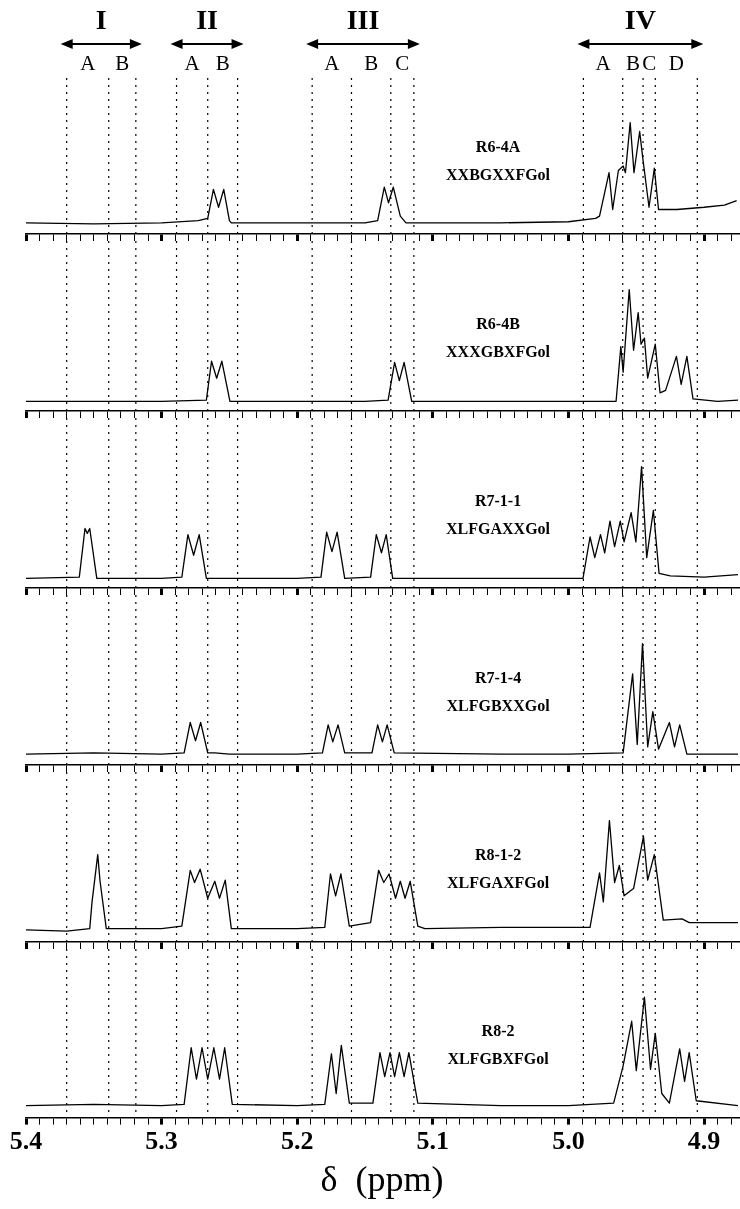  Describe the element at coordinates (498, 678) in the screenshot. I see `text: R7-1-4` at that location.